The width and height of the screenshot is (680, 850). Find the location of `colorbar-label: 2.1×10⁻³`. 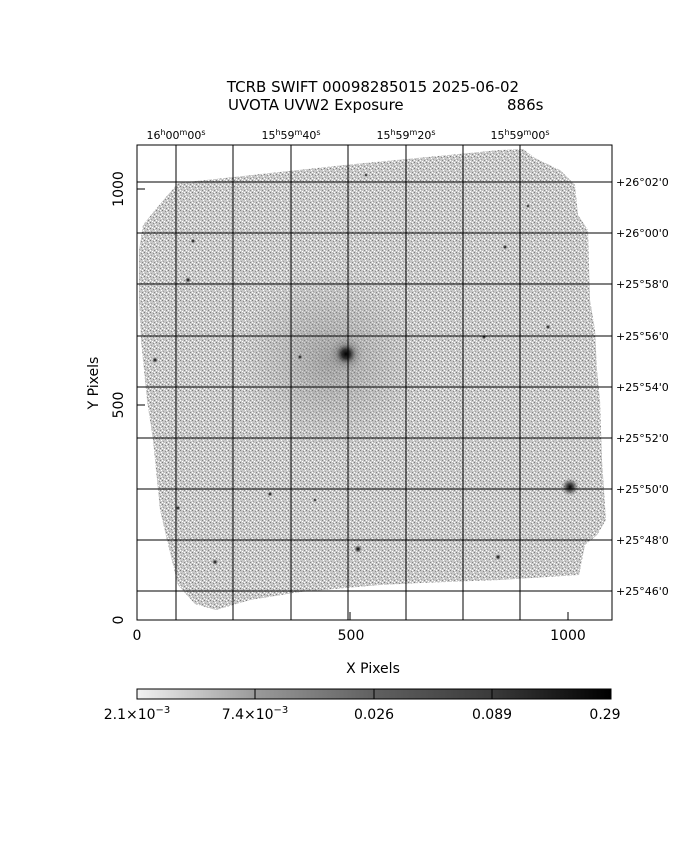

colorbar-label: 2.1×10⁻³ is located at coordinates (137, 714).